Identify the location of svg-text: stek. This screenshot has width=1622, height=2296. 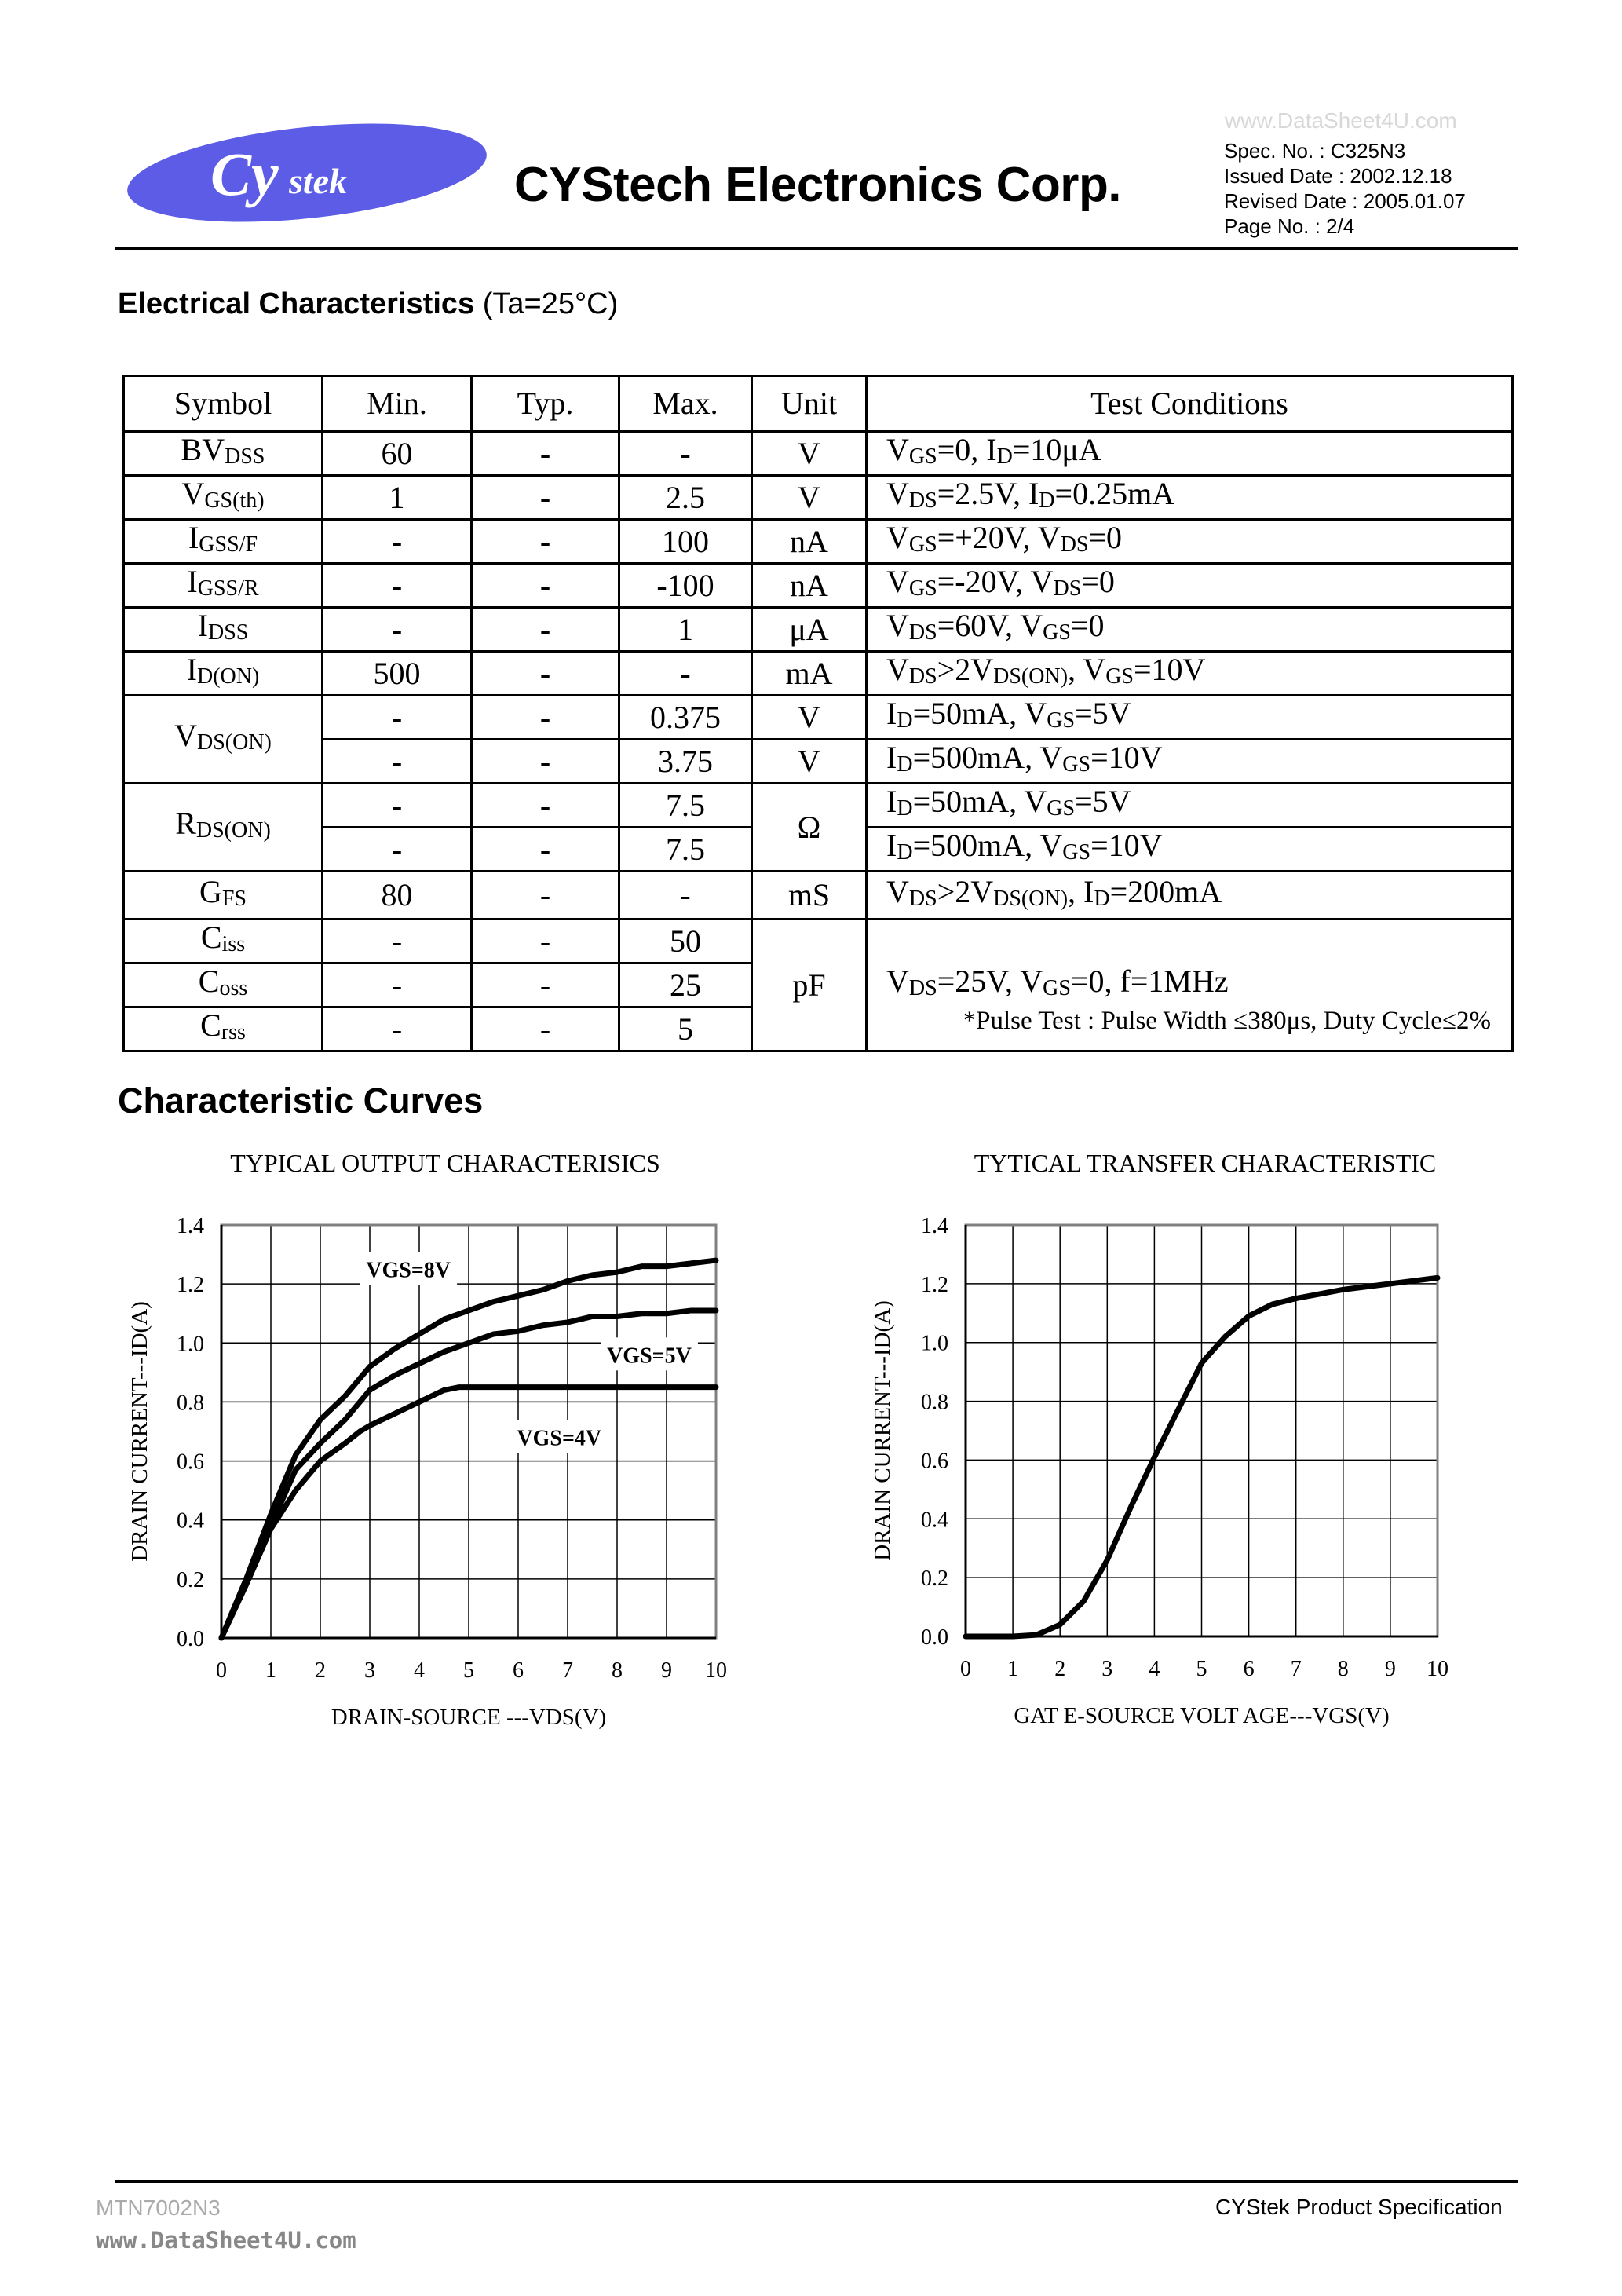
(317, 181).